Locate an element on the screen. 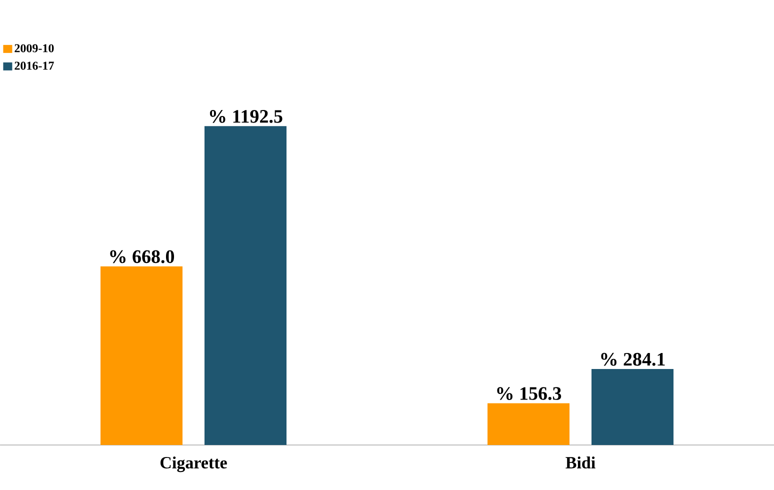 Image resolution: width=774 pixels, height=490 pixels. legend-label: 2009-10 is located at coordinates (34, 48).